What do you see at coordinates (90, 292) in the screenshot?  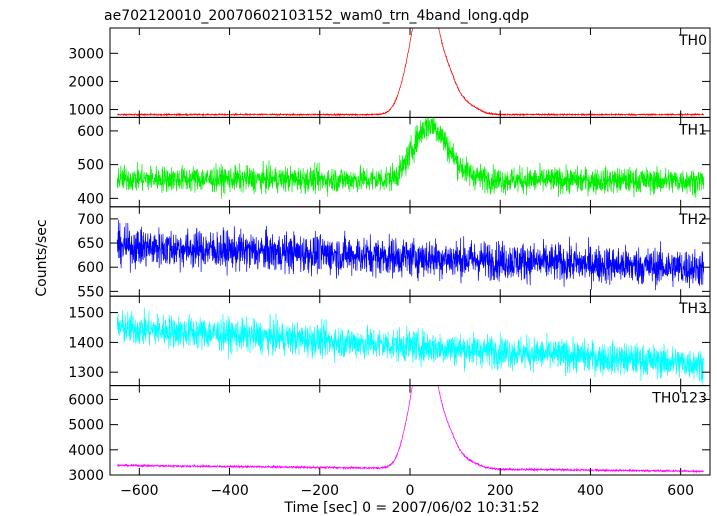 I see `y-tick-label: 550` at bounding box center [90, 292].